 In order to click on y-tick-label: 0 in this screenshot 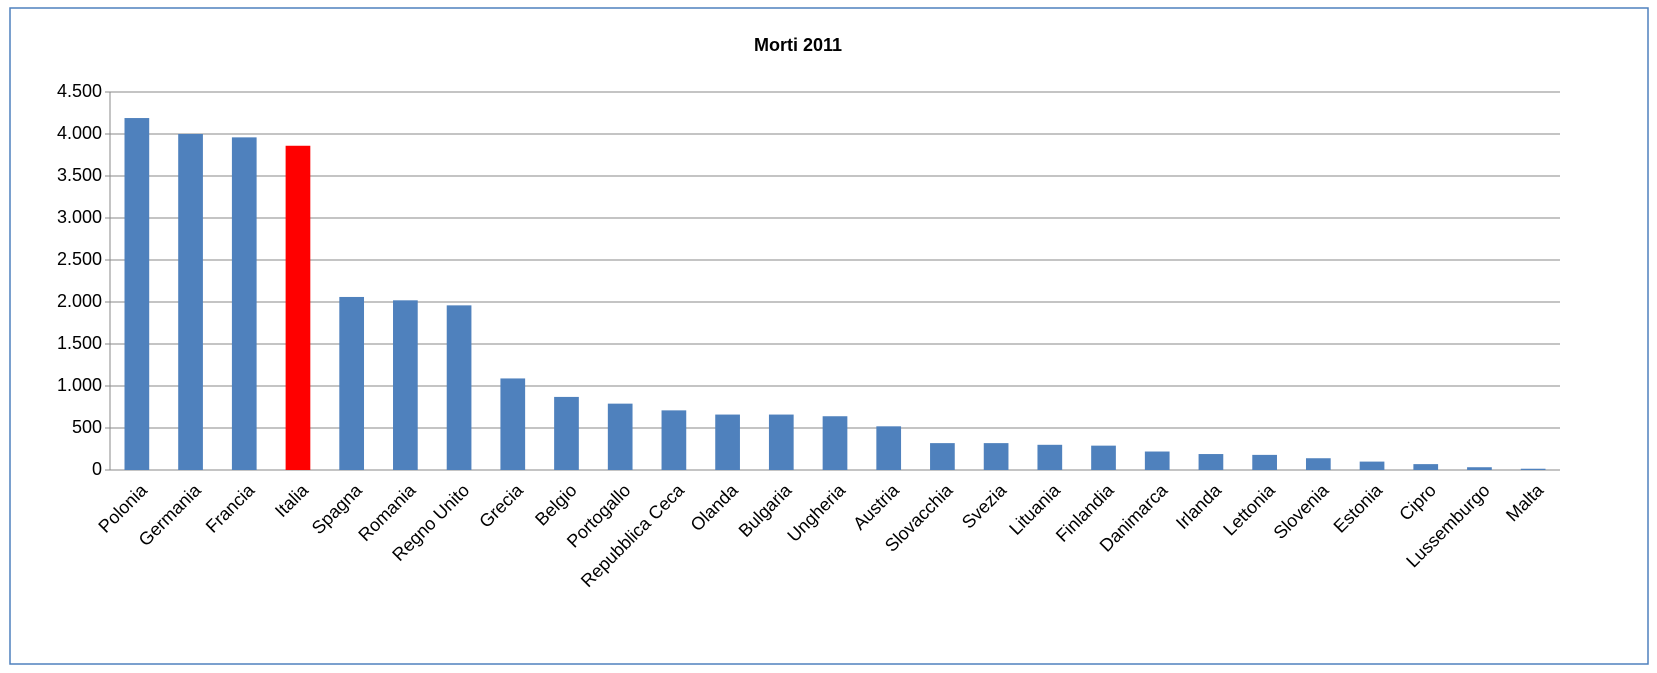, I will do `click(97, 469)`.